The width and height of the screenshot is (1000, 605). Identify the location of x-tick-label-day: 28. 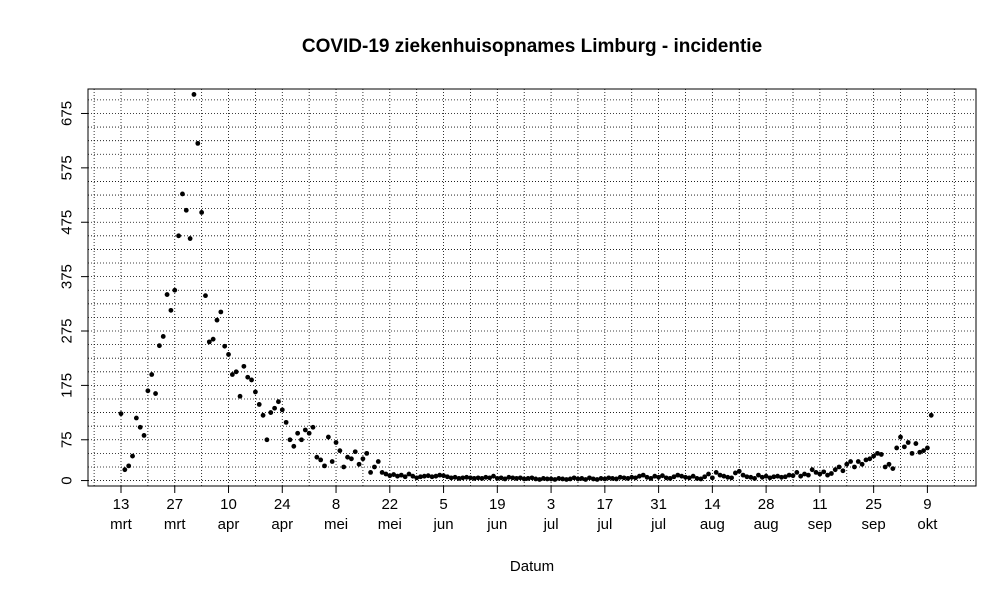
(766, 504).